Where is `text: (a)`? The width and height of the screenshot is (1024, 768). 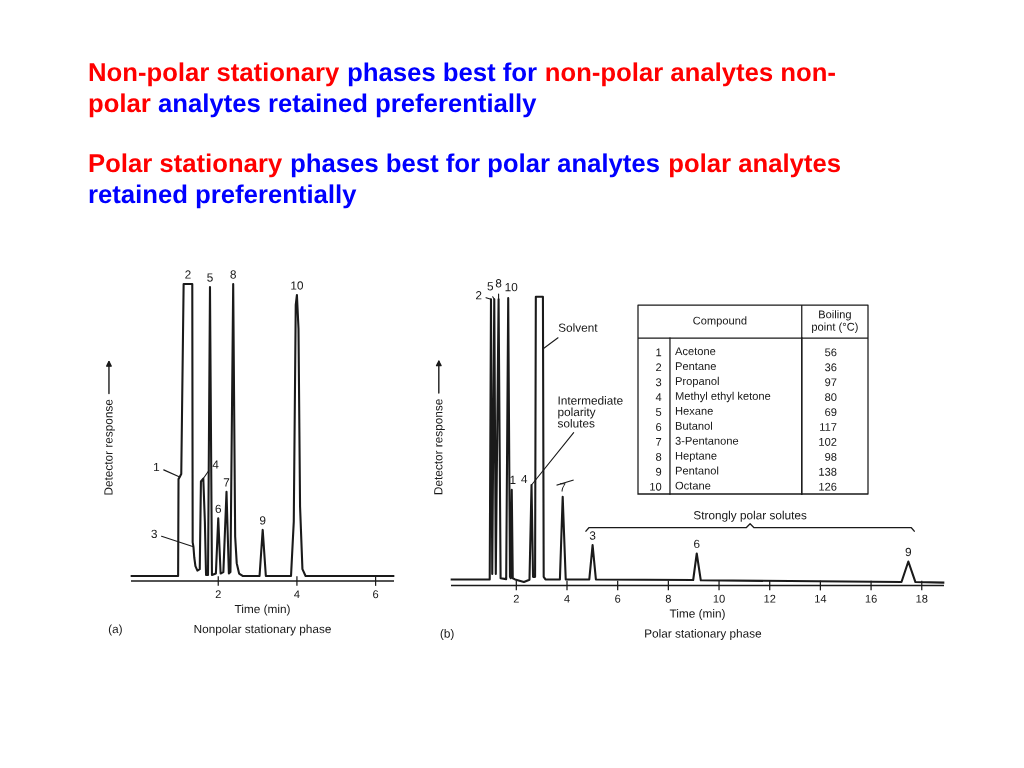 text: (a) is located at coordinates (115, 630).